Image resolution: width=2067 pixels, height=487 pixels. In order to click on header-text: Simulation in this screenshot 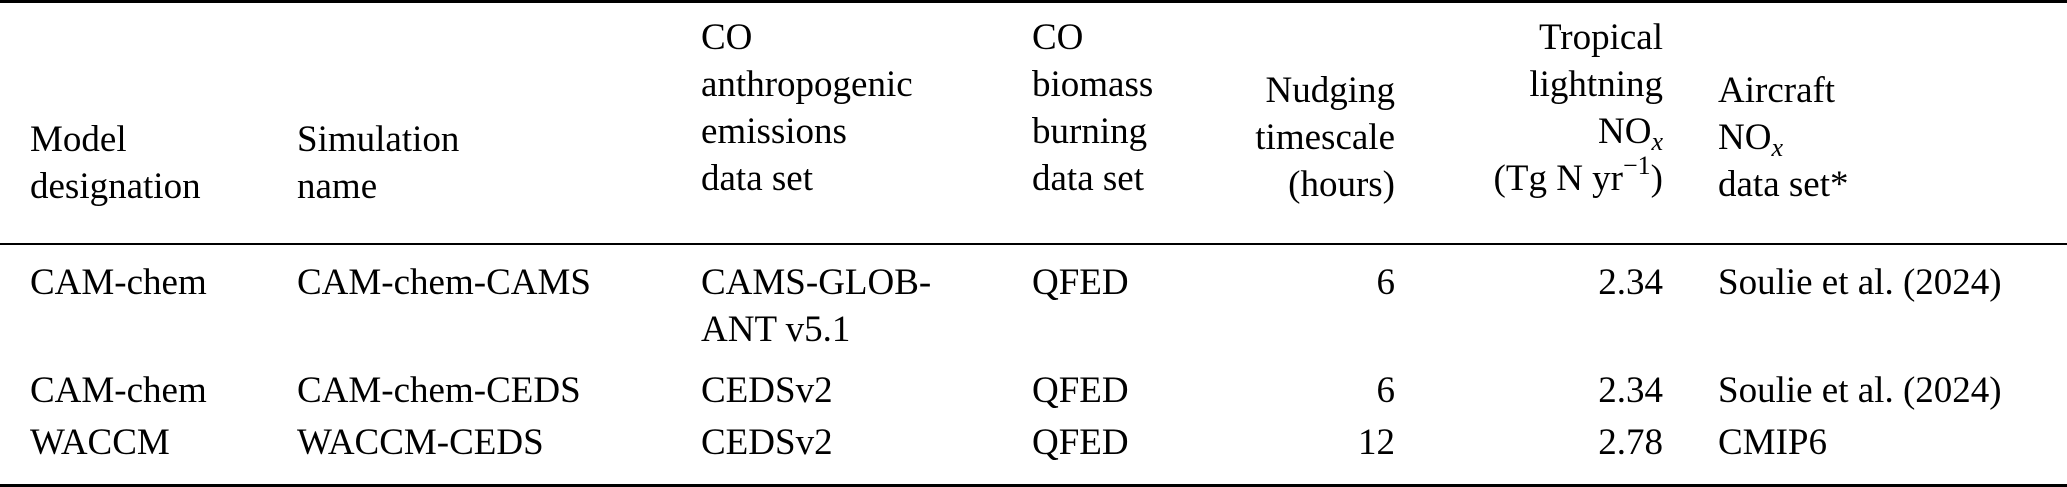, I will do `click(378, 139)`.